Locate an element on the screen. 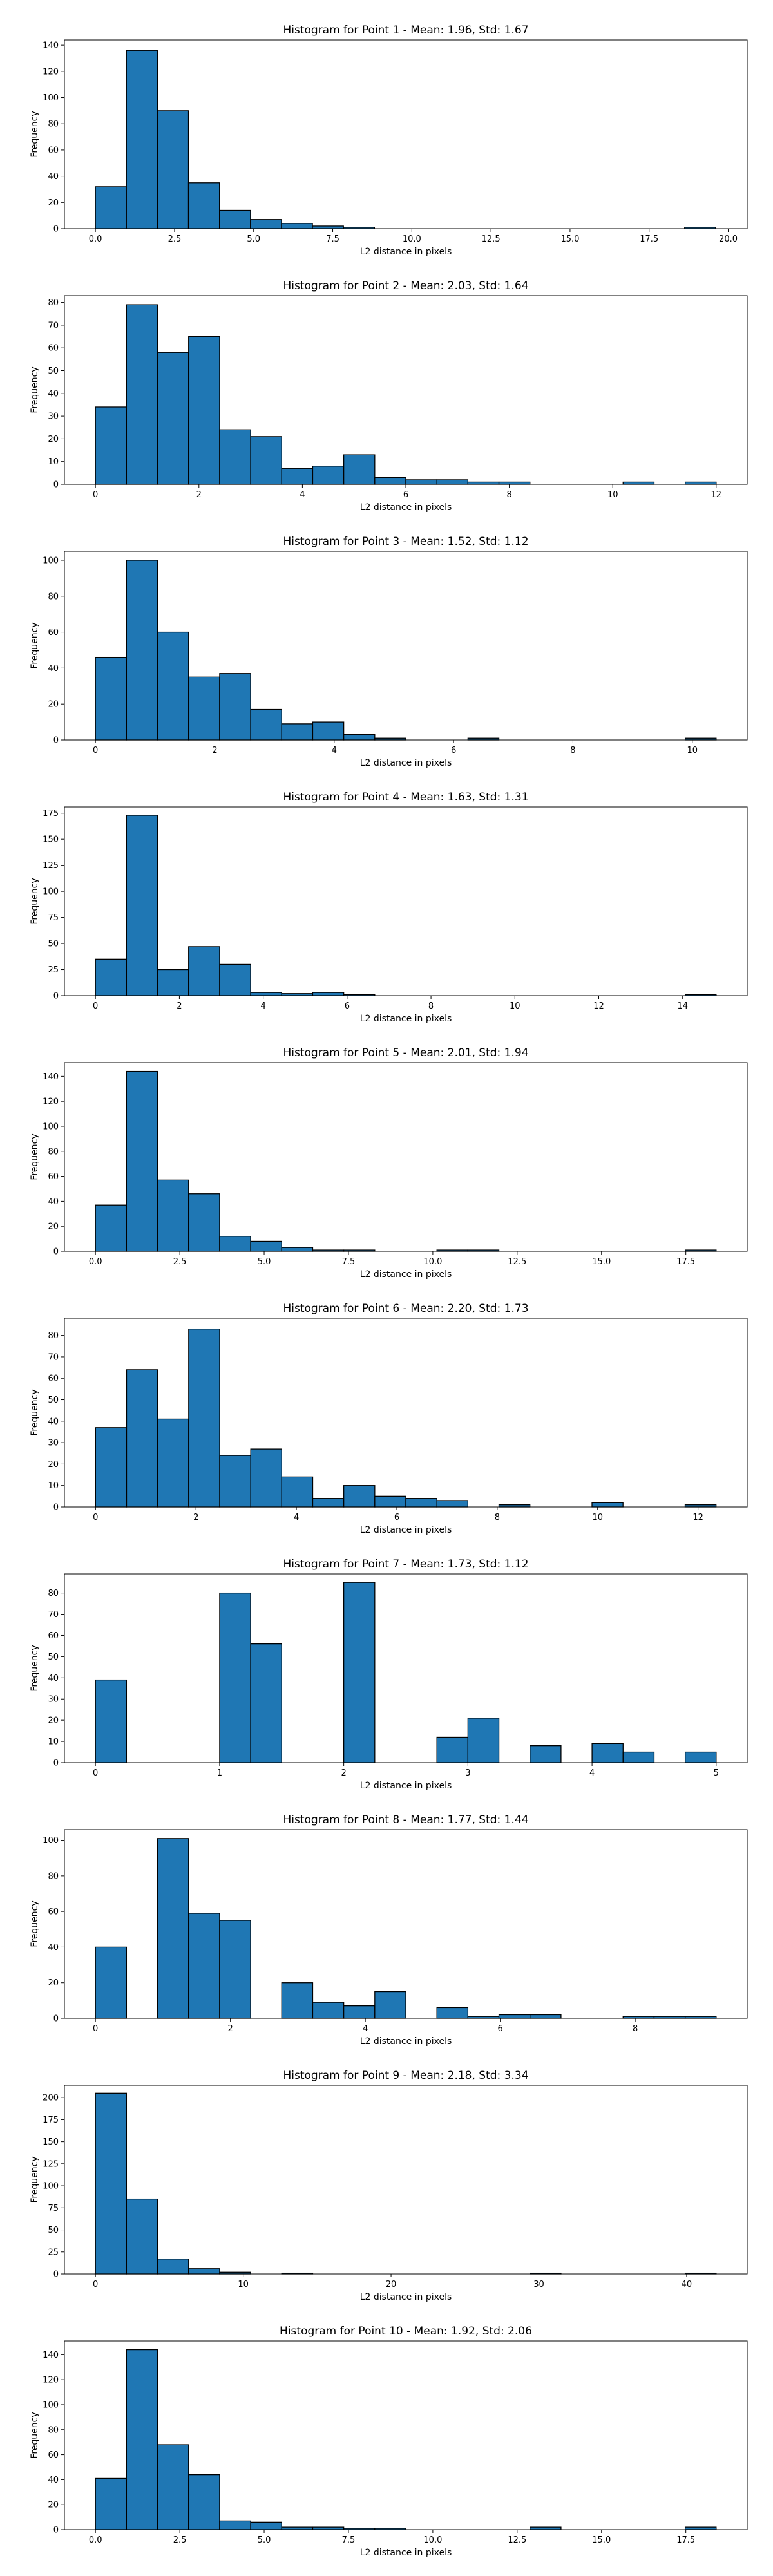 The height and width of the screenshot is (2576, 773). y-tick-label: 100 is located at coordinates (51, 892).